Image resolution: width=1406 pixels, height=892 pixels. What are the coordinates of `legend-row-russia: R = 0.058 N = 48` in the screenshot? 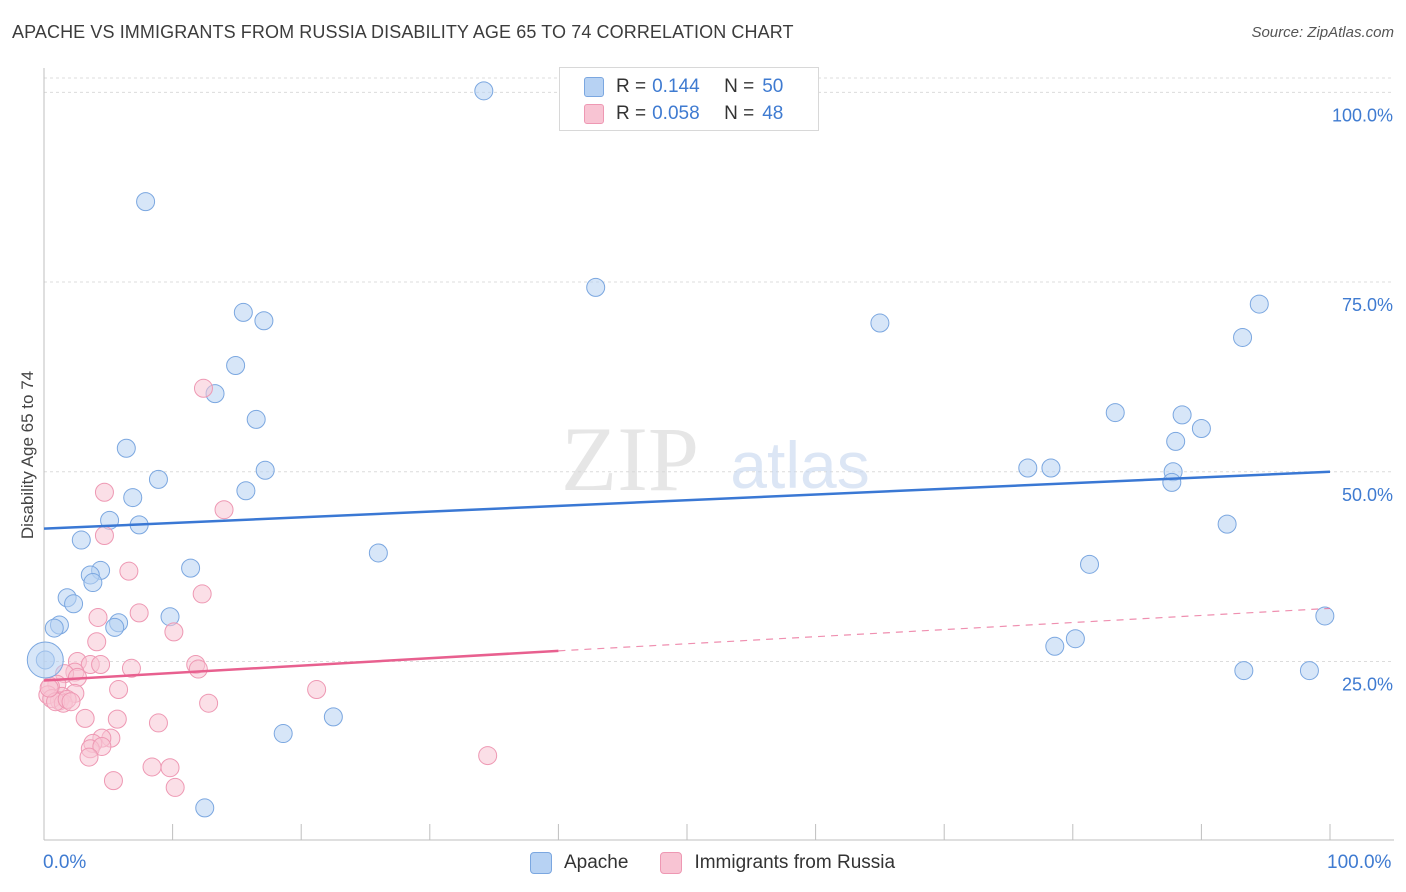 It's located at (683, 114).